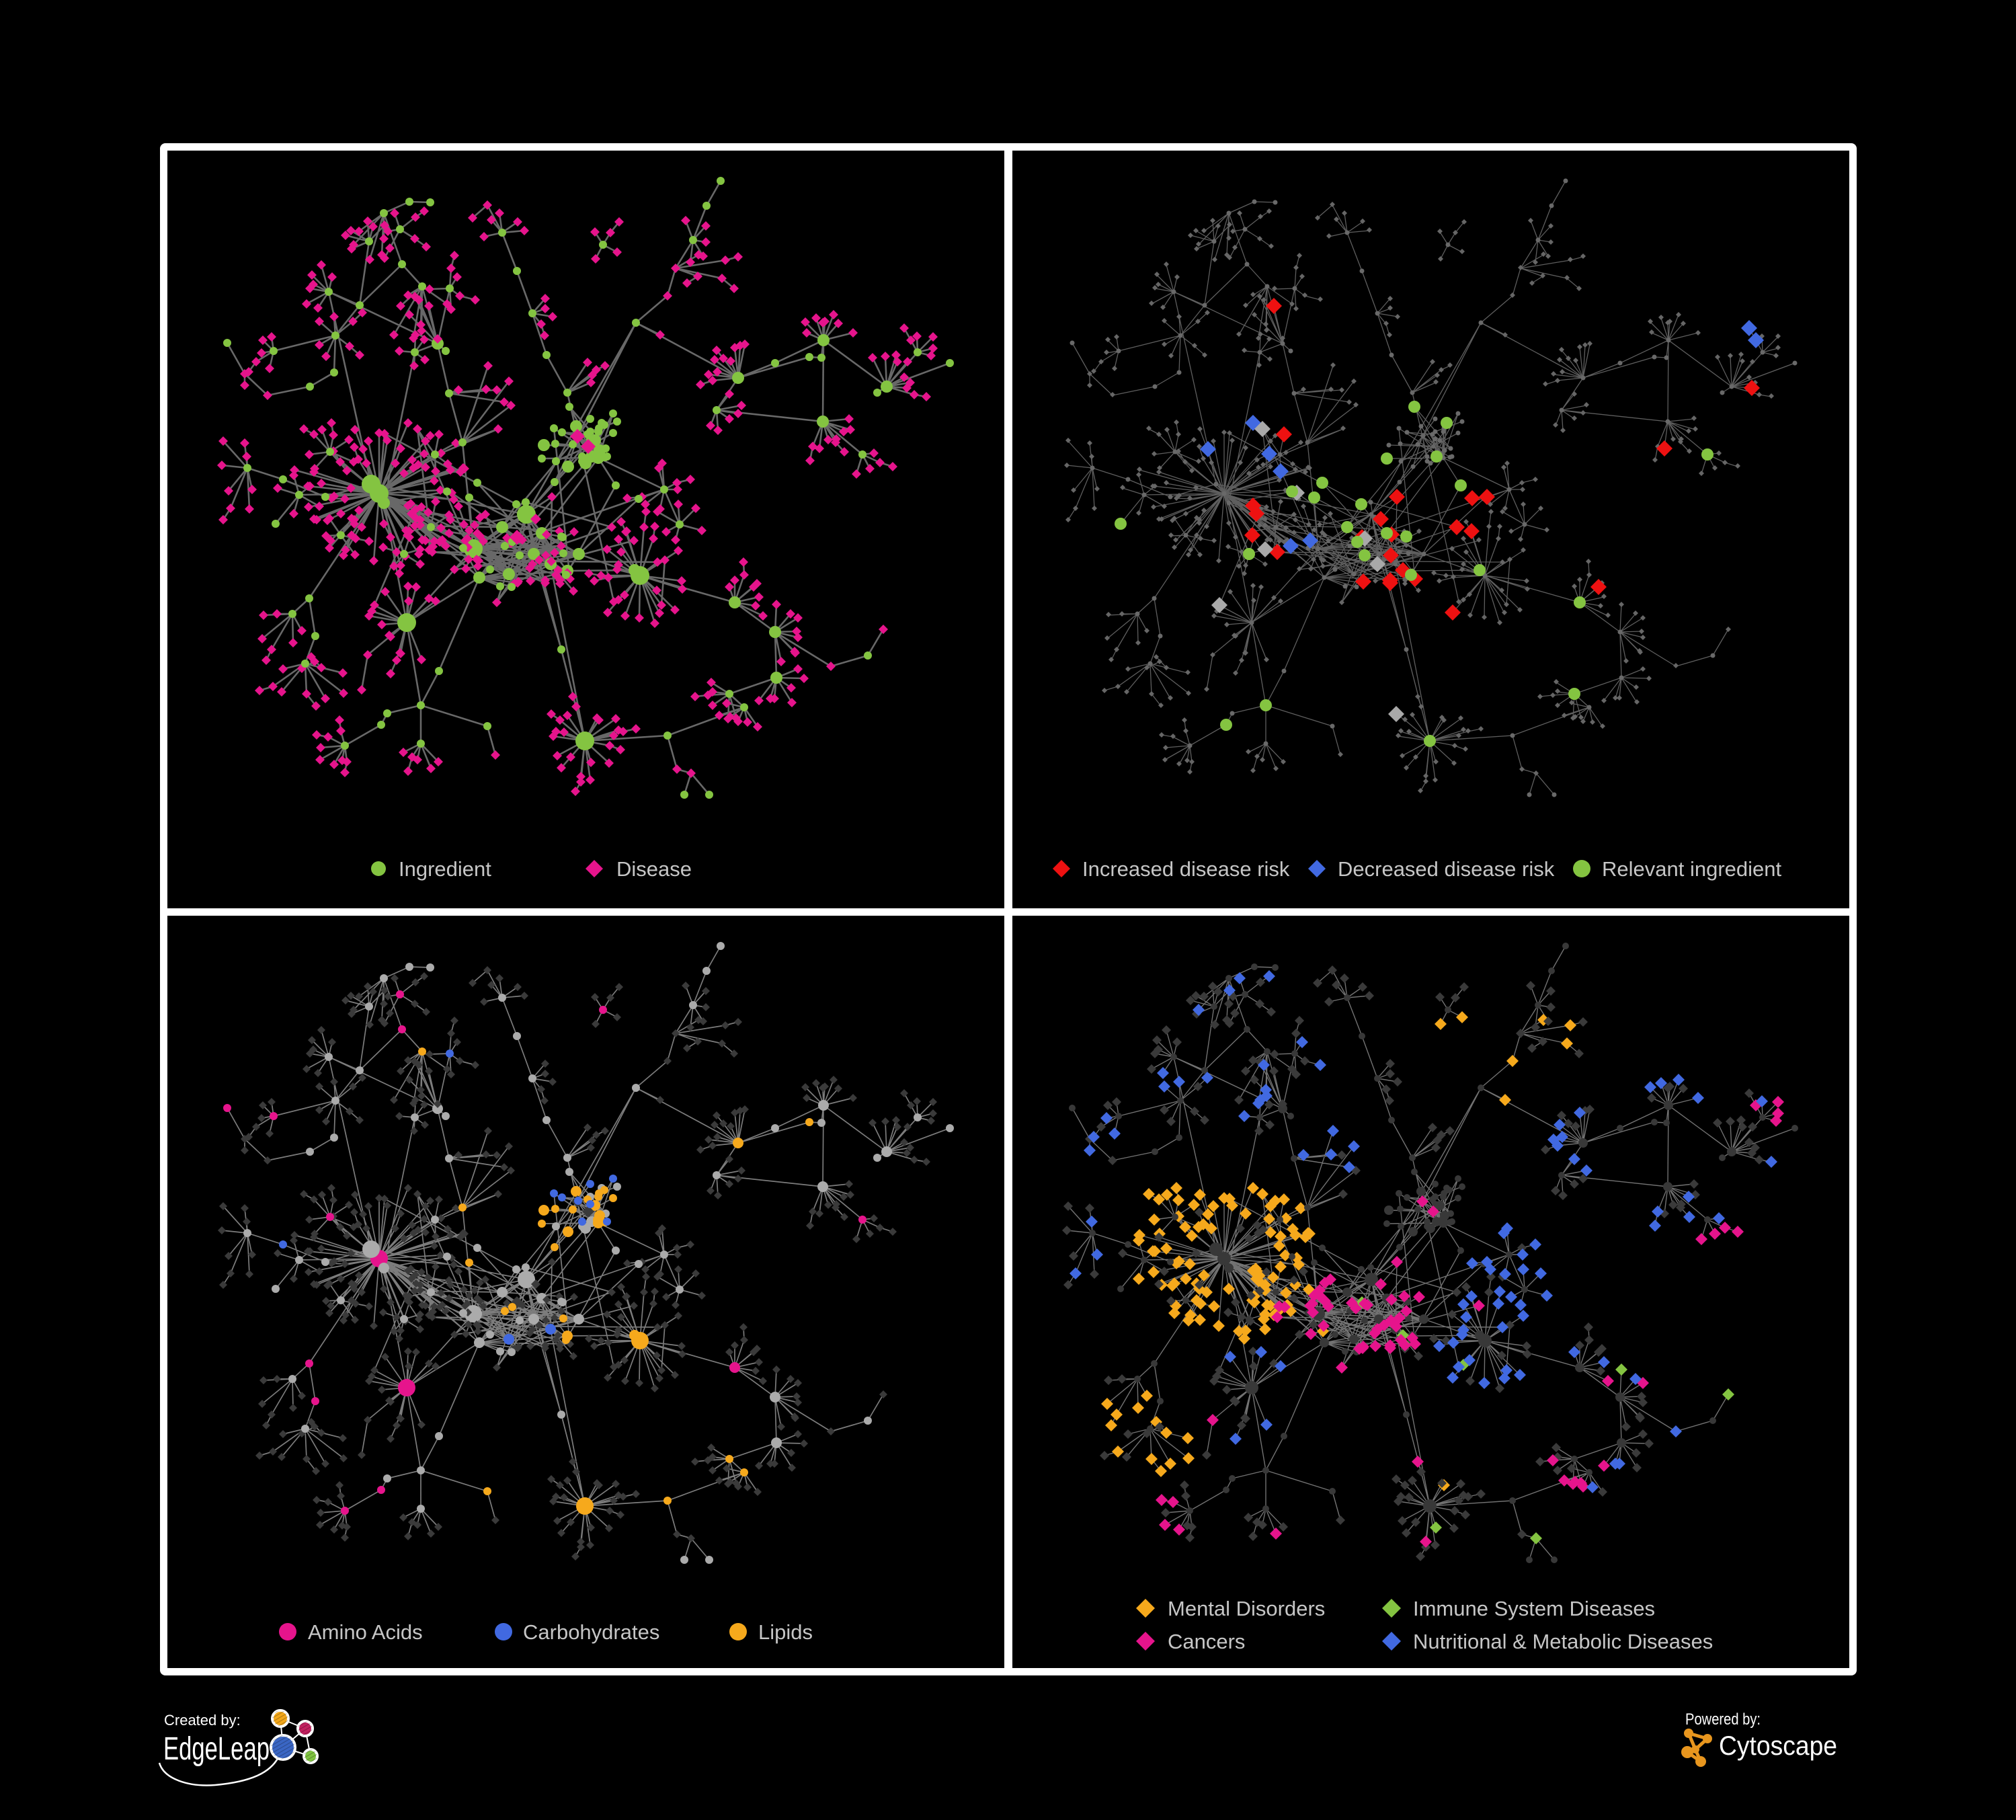 The height and width of the screenshot is (1820, 2016). I want to click on svg-text: Relevant ingredient, so click(1692, 869).